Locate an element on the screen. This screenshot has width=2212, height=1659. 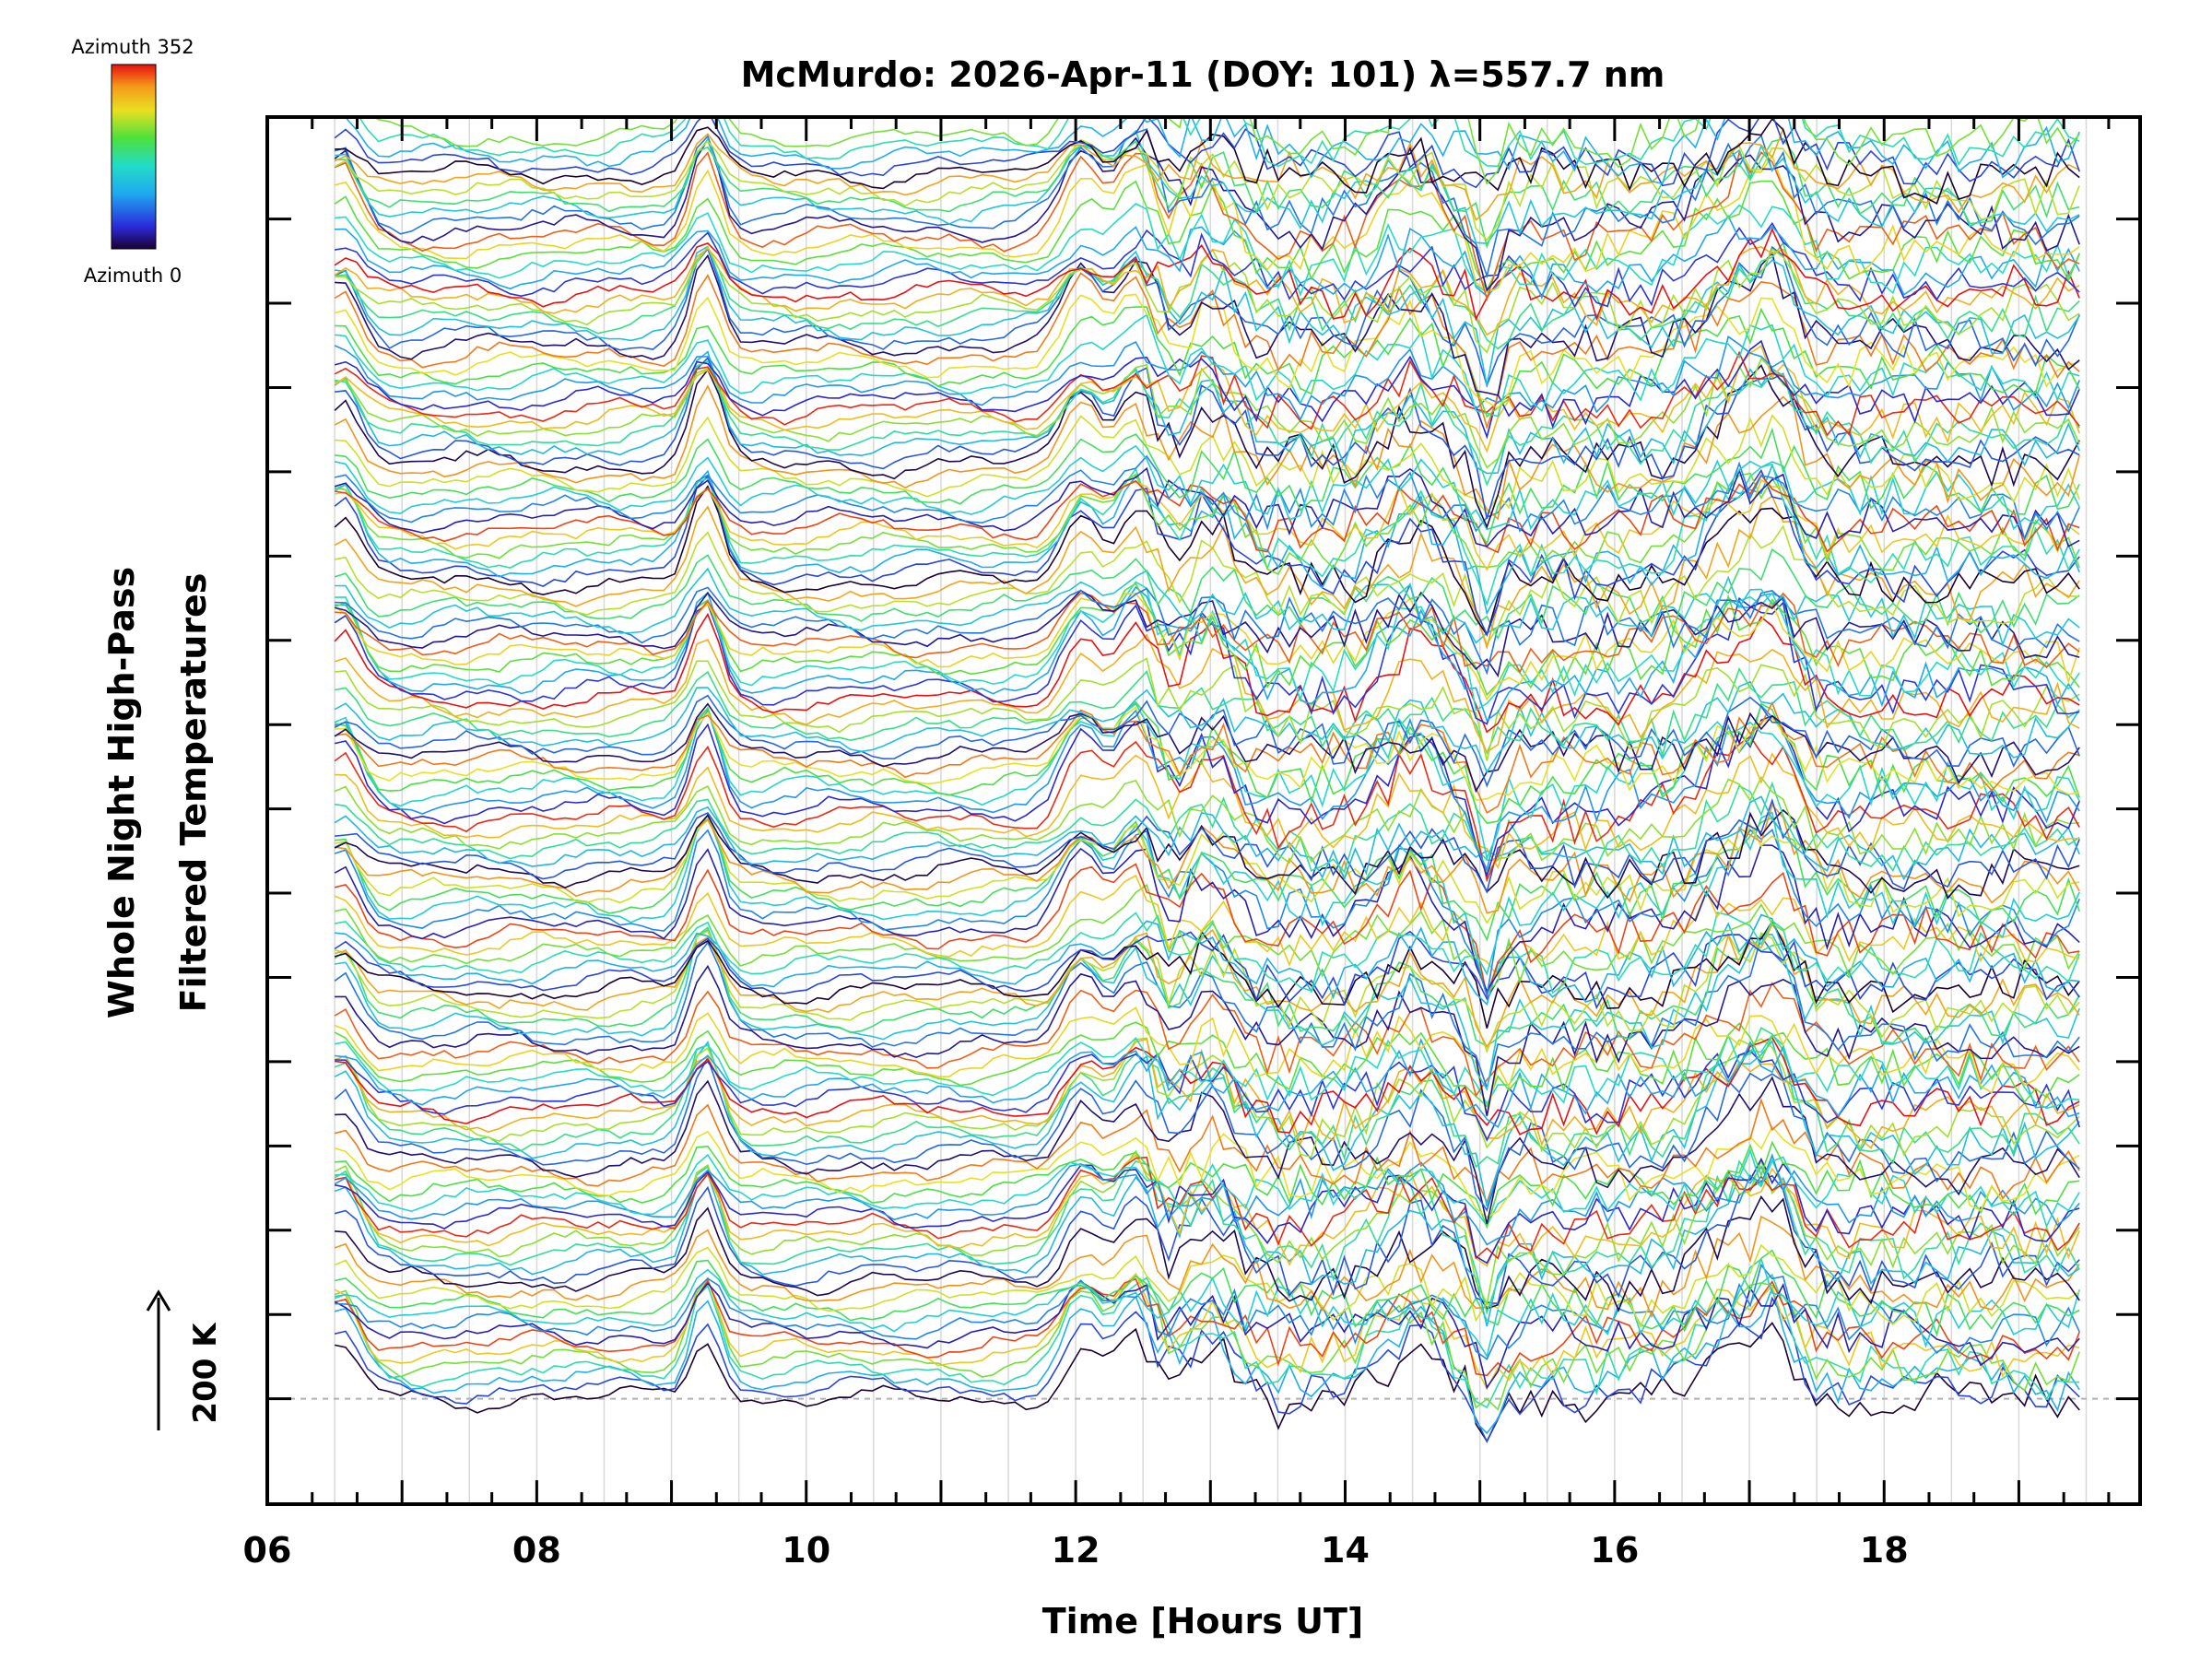
x-tick-label: 08 is located at coordinates (536, 1550).